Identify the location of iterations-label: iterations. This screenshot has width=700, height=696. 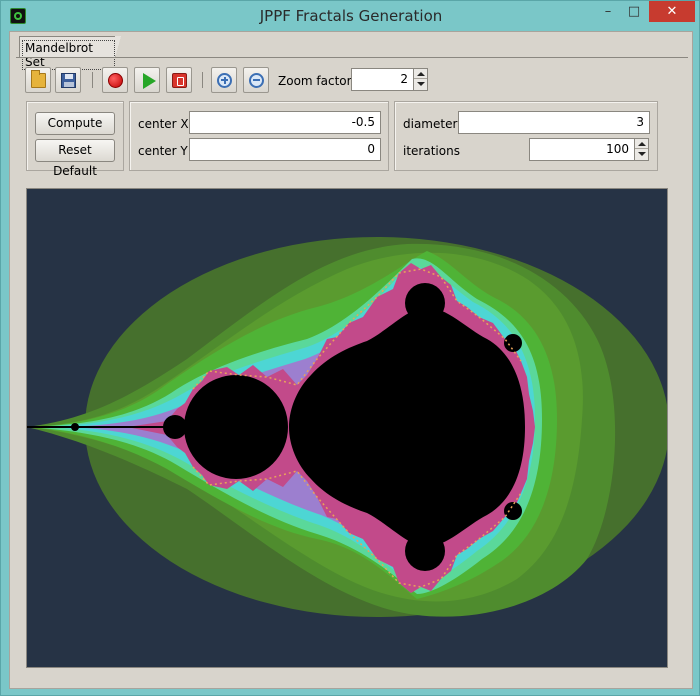
(431, 151).